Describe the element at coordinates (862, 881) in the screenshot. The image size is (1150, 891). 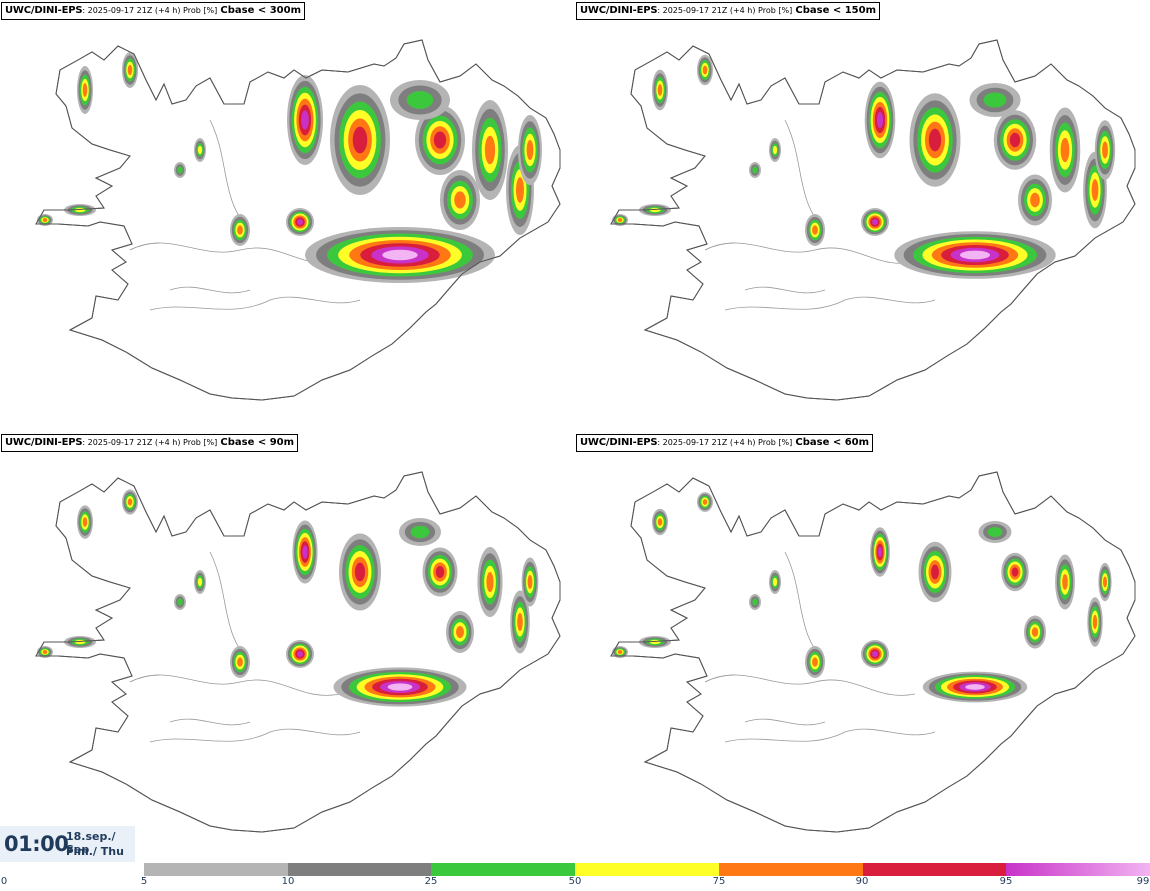
I see `colorbar-tick-label: 90` at that location.